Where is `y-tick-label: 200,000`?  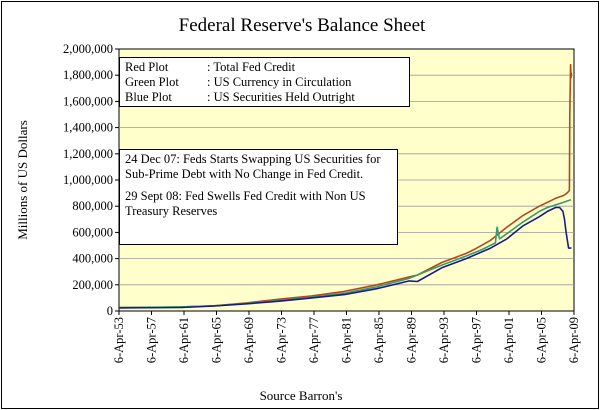
y-tick-label: 200,000 is located at coordinates (92, 285).